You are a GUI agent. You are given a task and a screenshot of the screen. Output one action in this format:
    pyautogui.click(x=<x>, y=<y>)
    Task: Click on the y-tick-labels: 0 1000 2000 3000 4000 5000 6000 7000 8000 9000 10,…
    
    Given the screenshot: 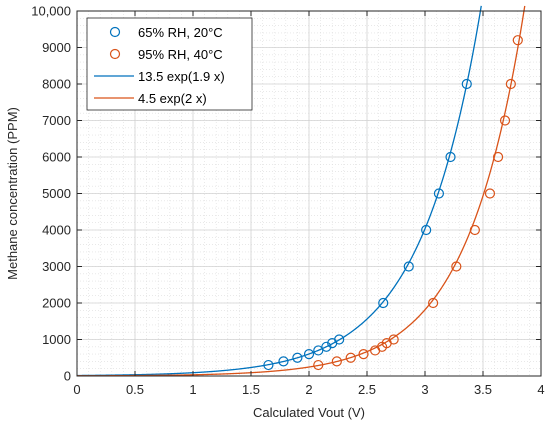 What is the action you would take?
    pyautogui.click(x=51, y=194)
    